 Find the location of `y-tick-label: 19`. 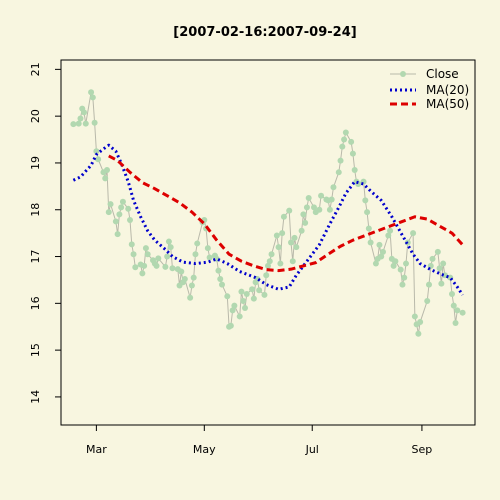

y-tick-label: 19 is located at coordinates (35, 163).